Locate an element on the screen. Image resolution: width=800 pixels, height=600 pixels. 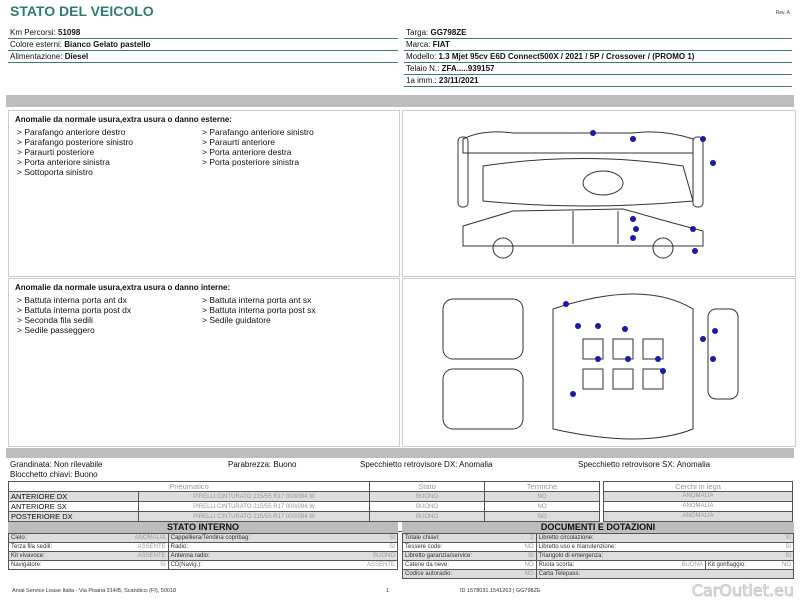
info-label: Alimentazione: is located at coordinates (37, 56).